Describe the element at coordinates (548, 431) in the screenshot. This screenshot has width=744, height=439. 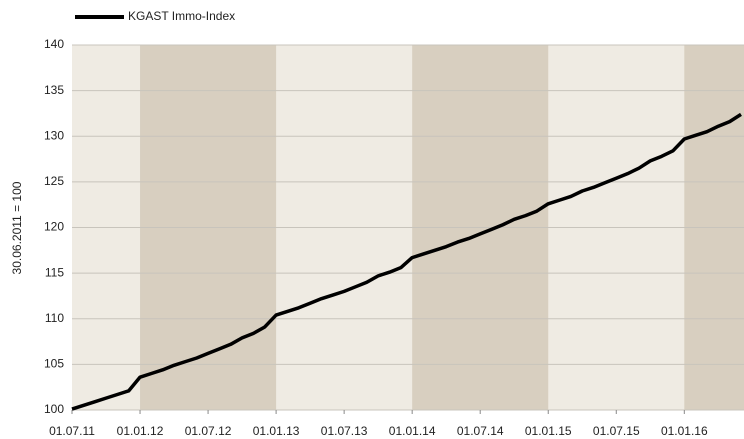
I see `x-tick-label: 01.01.15` at that location.